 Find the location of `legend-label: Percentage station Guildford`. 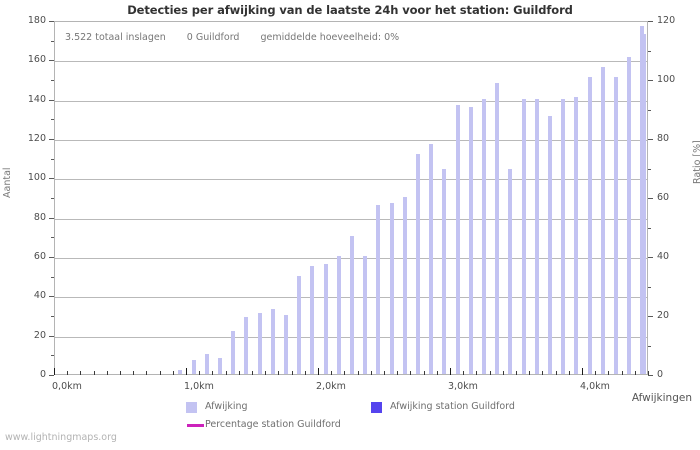

legend-label: Percentage station Guildford is located at coordinates (273, 424).